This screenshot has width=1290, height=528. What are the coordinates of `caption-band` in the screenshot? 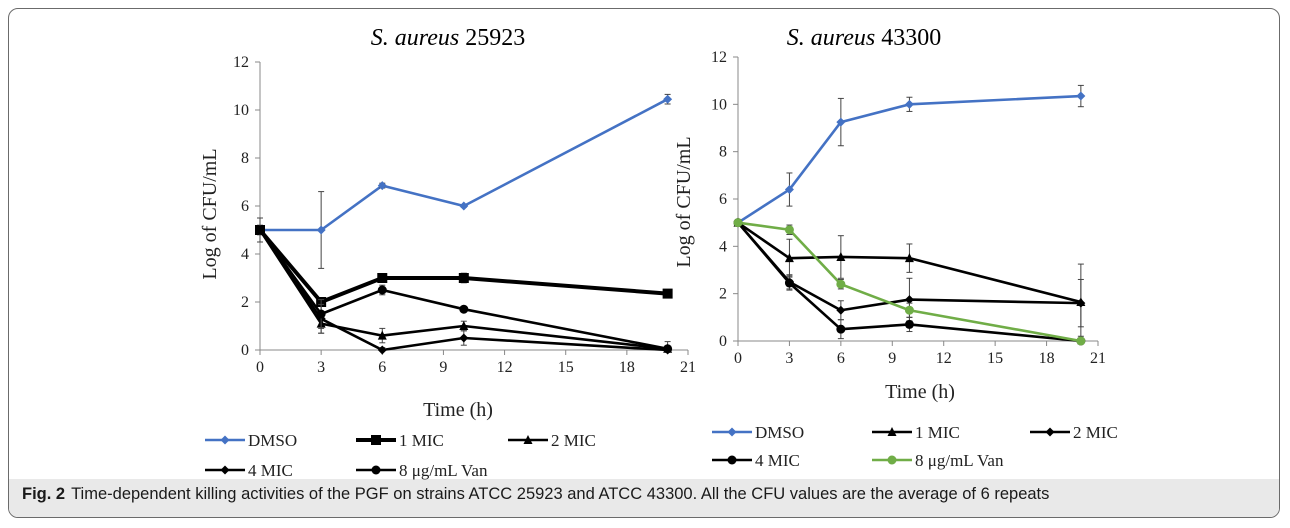 It's located at (644, 498).